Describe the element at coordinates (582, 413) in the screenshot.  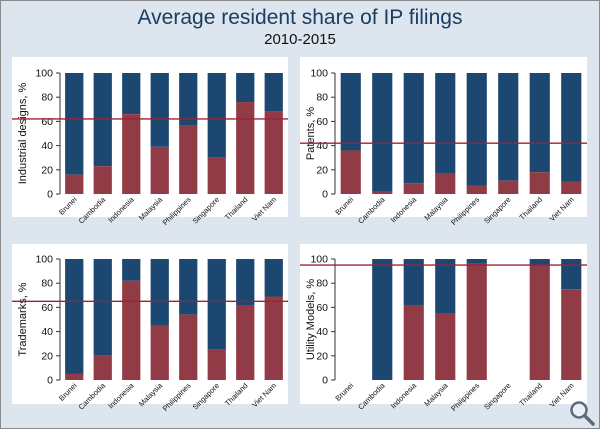
I see `magnifier-icon` at that location.